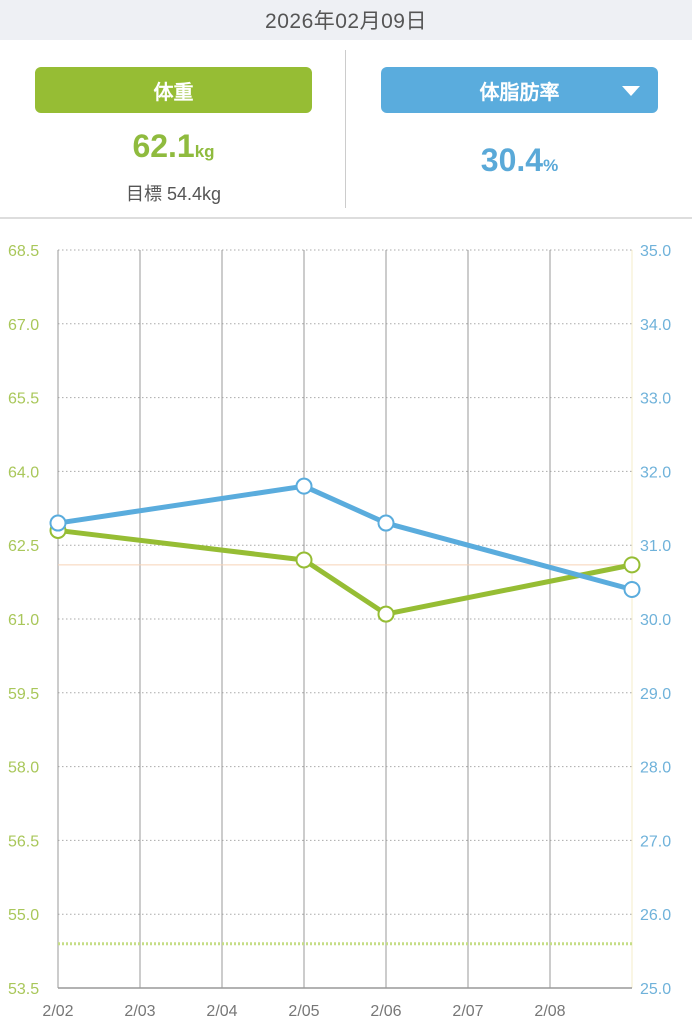  I want to click on y-left-tick-label: 56.5, so click(23, 841).